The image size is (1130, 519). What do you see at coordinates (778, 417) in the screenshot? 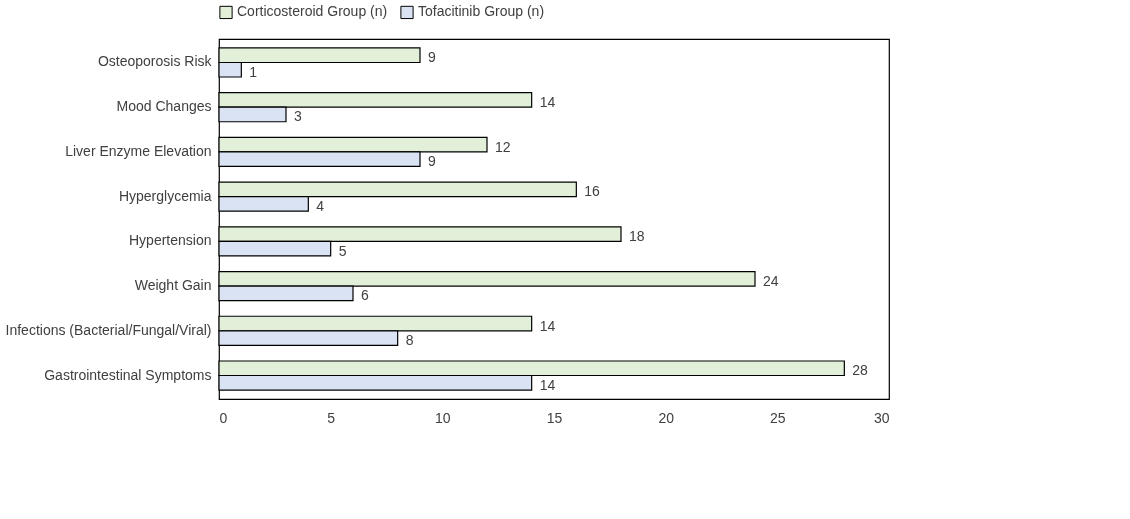
I see `x-tick-label: 25` at bounding box center [778, 417].